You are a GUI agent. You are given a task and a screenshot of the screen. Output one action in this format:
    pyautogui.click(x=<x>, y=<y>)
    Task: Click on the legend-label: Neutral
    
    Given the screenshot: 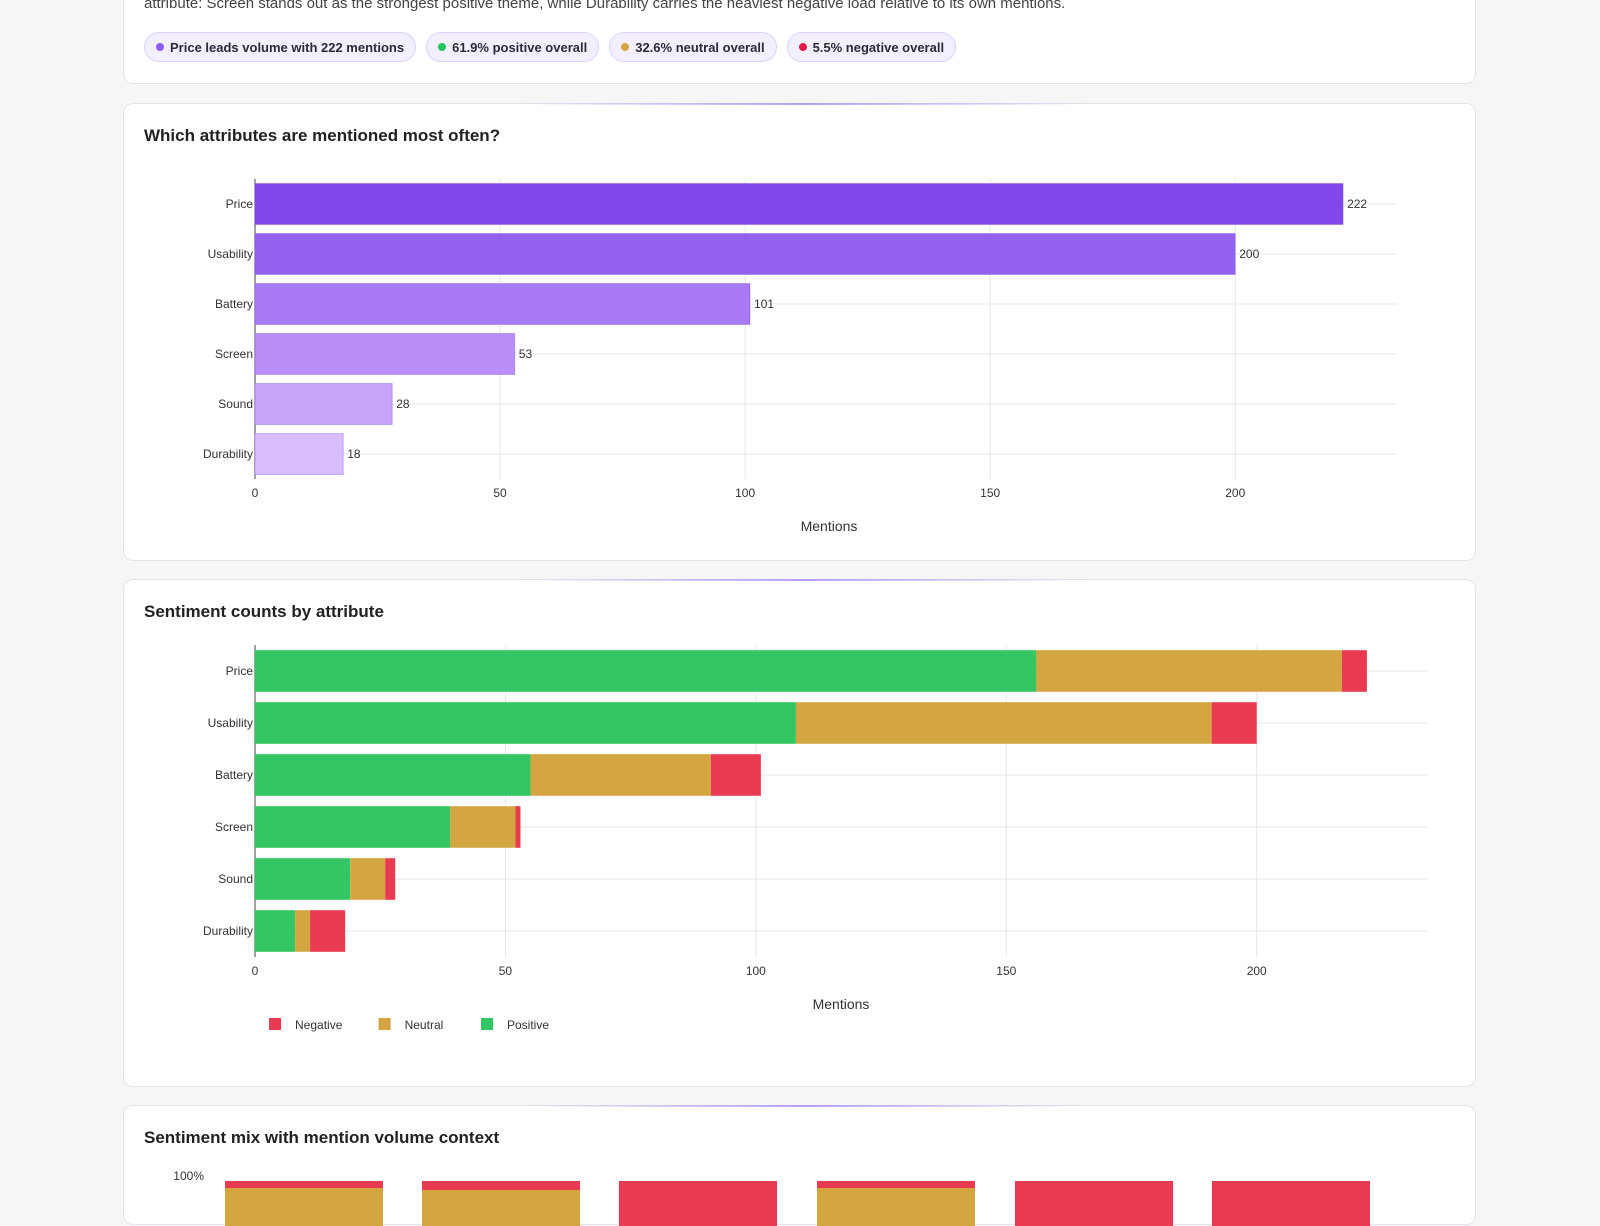 What is the action you would take?
    pyautogui.click(x=424, y=1025)
    